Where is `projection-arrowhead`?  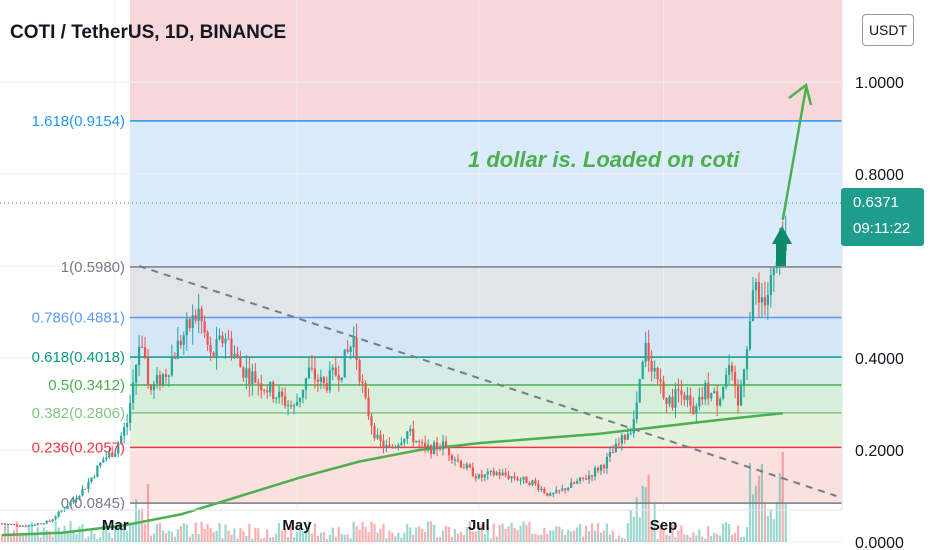
projection-arrowhead is located at coordinates (800, 94).